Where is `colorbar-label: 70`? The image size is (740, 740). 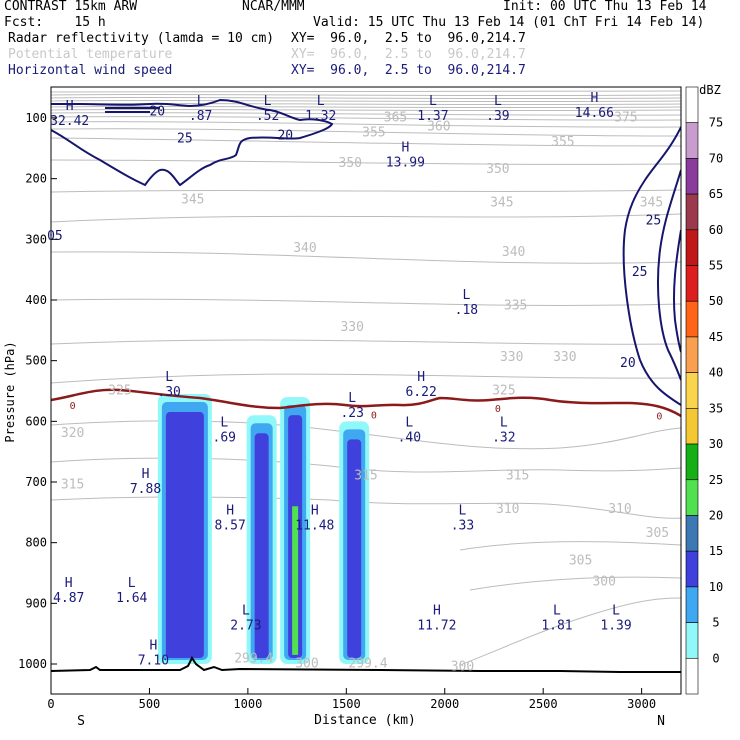
colorbar-label: 70 is located at coordinates (716, 158).